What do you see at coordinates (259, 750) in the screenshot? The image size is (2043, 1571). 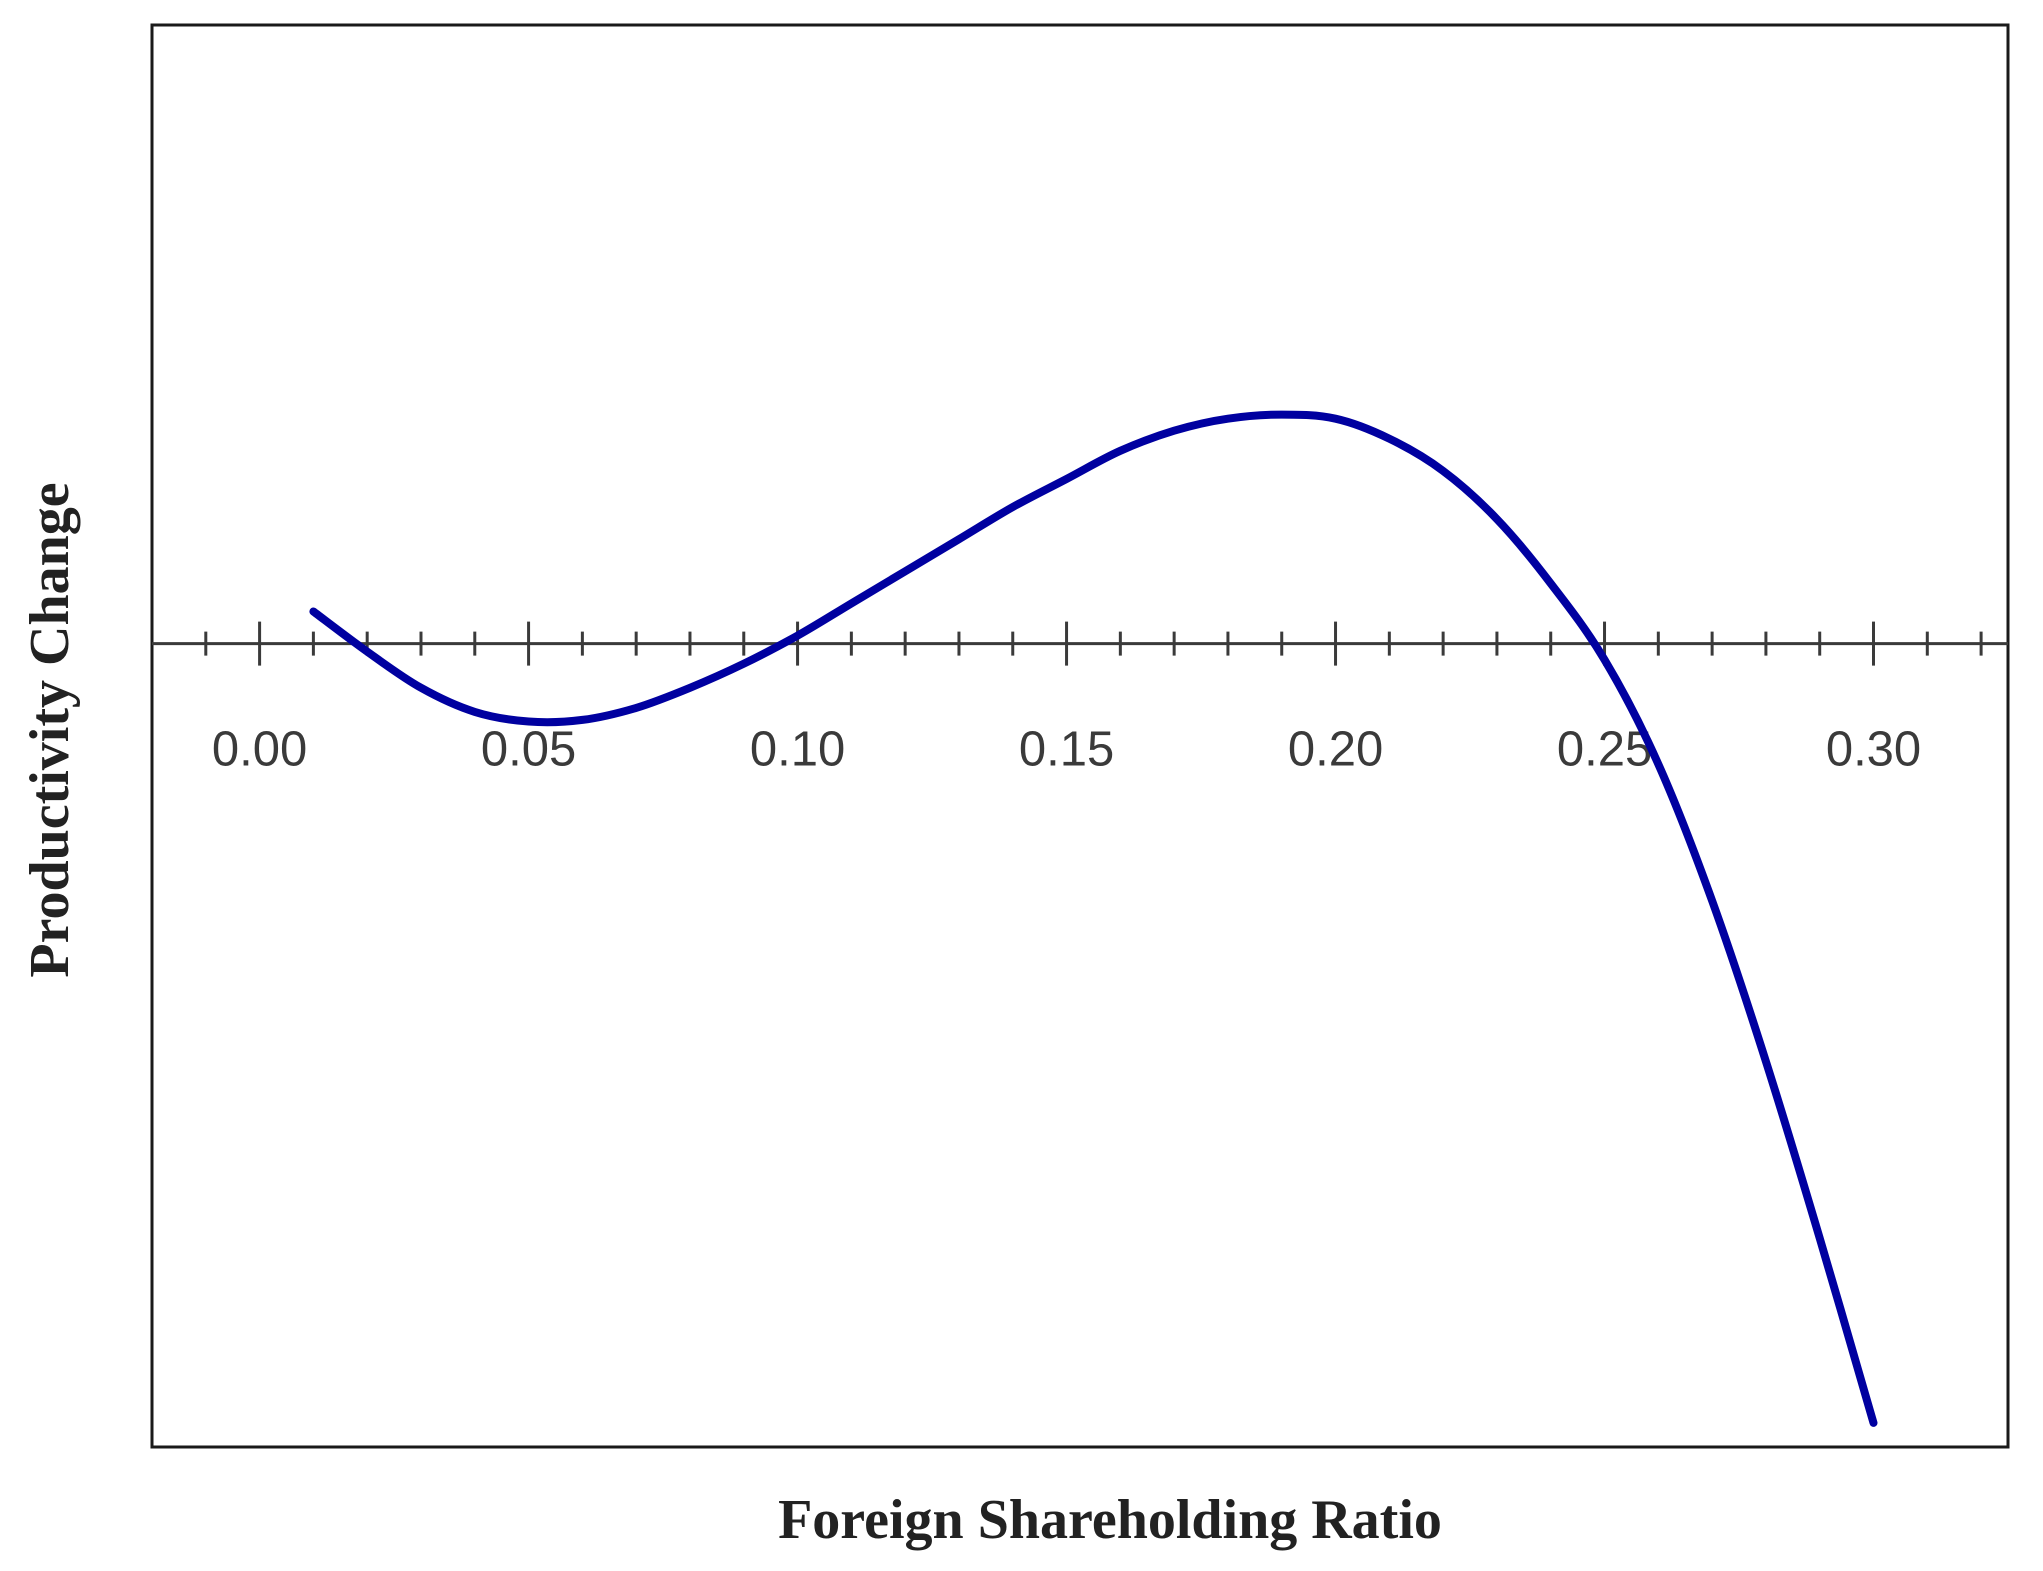 I see `x-tick-label: 0.00` at bounding box center [259, 750].